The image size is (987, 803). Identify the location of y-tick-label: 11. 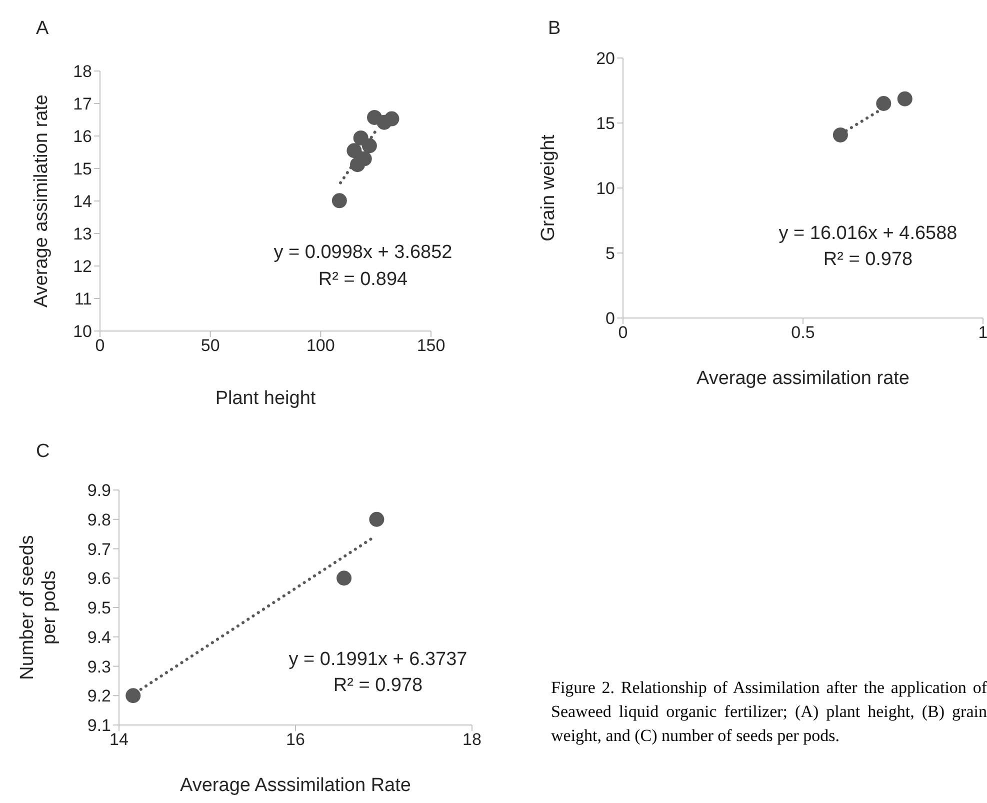
(83, 299).